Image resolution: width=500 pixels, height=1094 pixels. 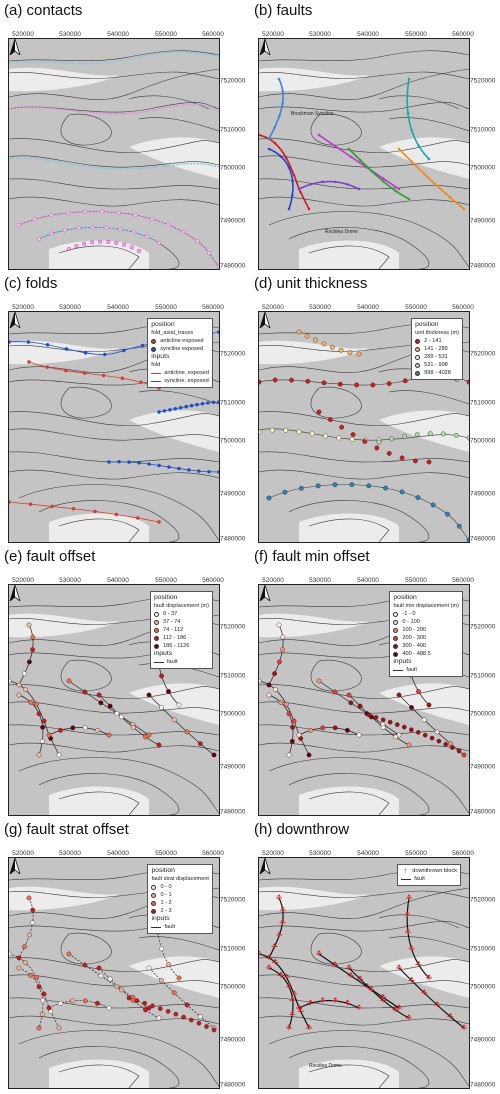 I want to click on legend-subtitle: fault displacement (m), so click(x=181, y=606).